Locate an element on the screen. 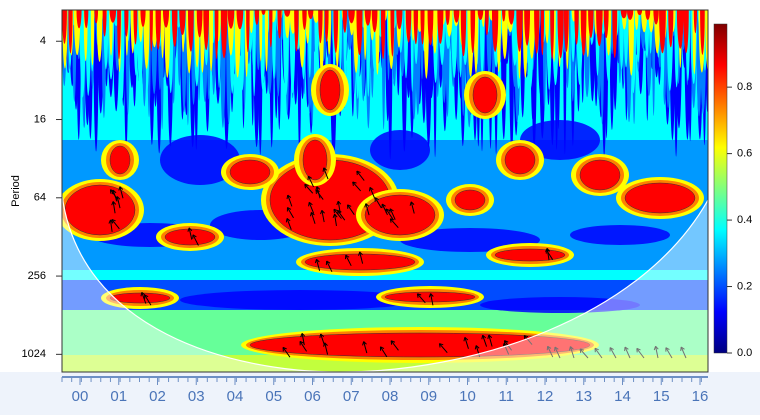 Image resolution: width=760 pixels, height=420 pixels. x-tick-label: 02 is located at coordinates (157, 396).